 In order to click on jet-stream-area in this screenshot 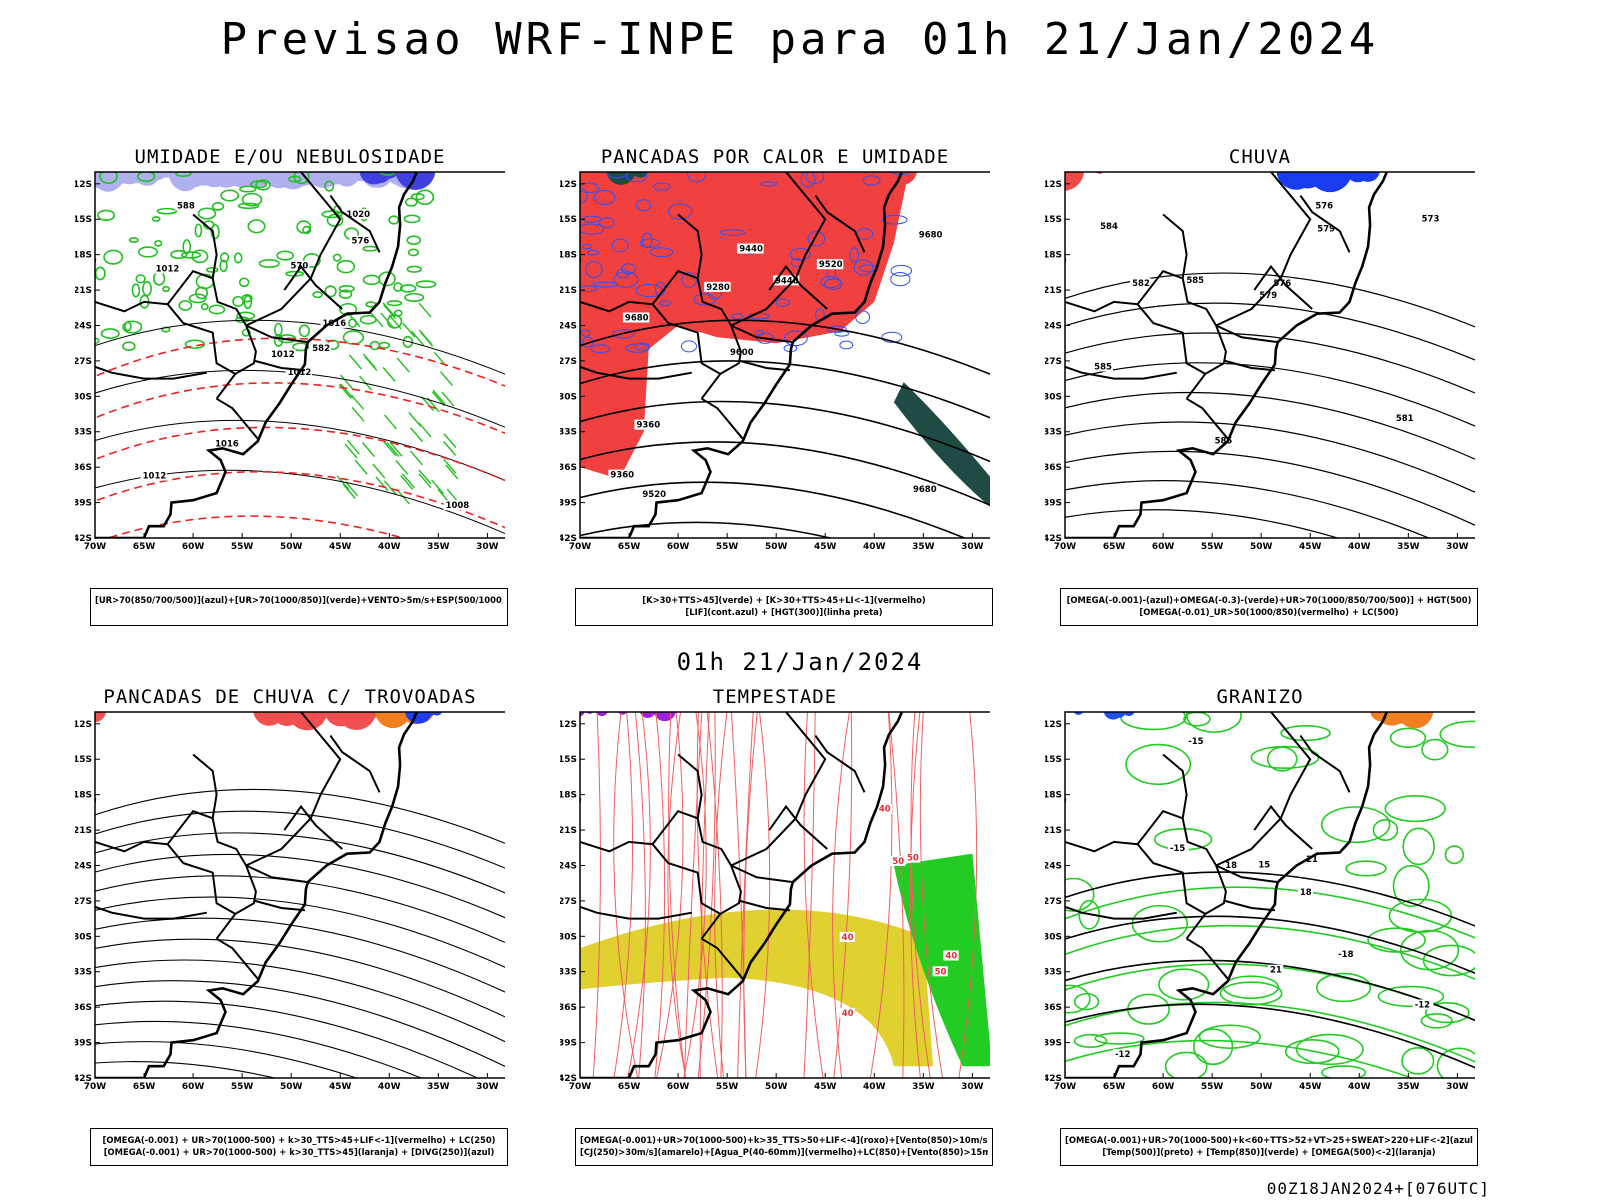, I will do `click(757, 988)`.